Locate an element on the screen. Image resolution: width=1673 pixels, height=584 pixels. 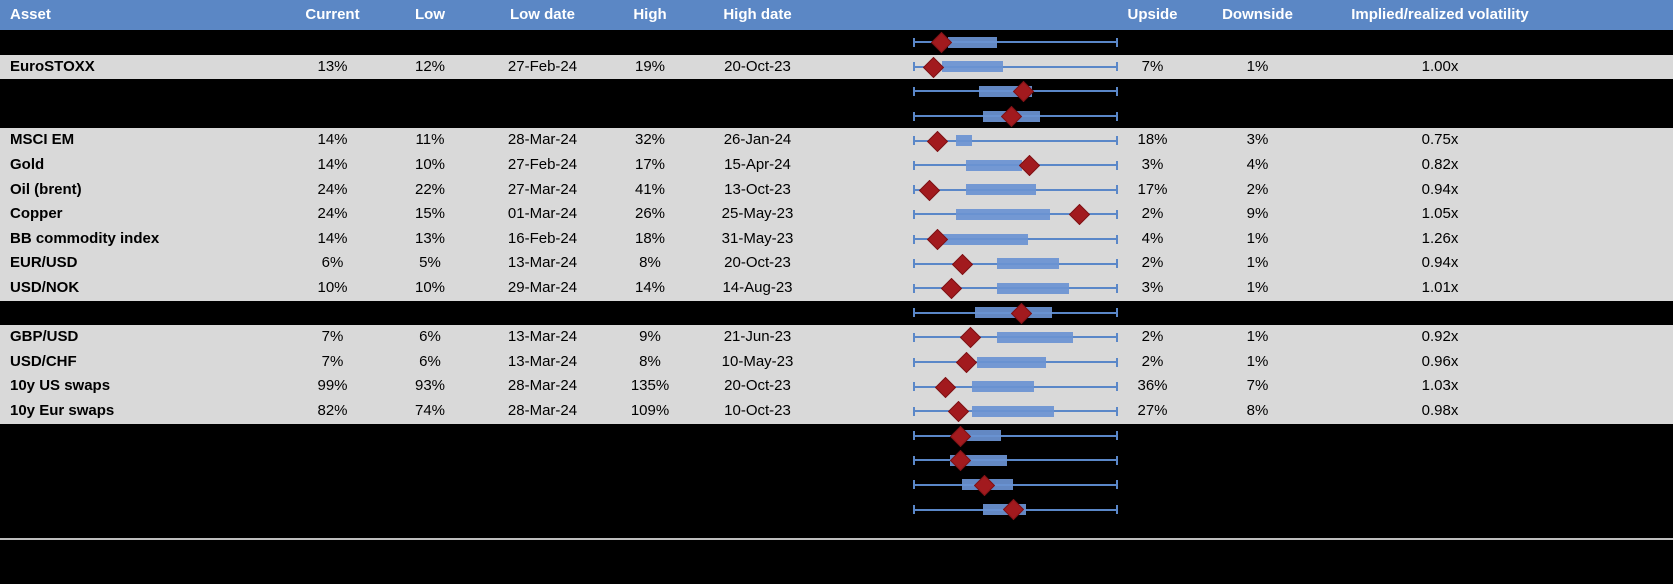
low-date-cell: 28-Mar-24 is located at coordinates (542, 140).